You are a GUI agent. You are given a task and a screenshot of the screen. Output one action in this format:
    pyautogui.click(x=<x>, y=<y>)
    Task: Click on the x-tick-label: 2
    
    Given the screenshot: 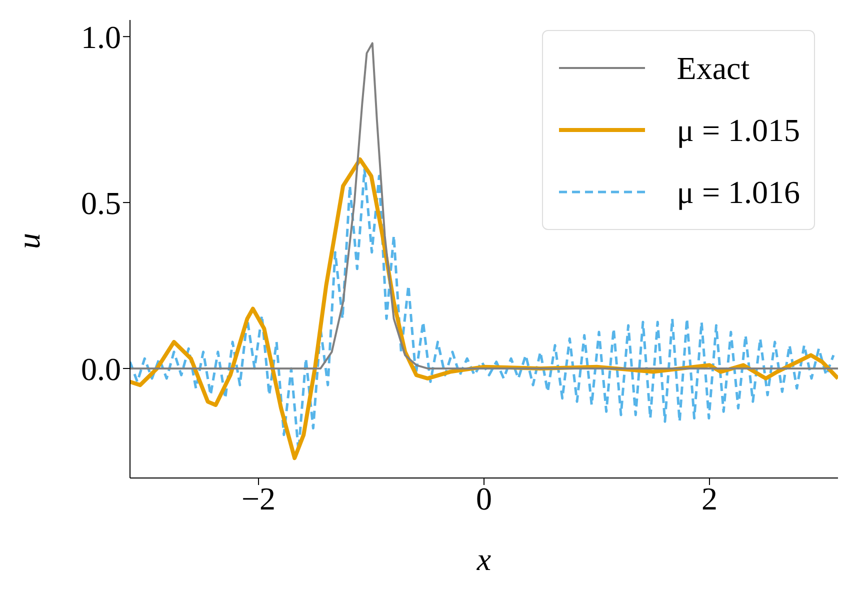 What is the action you would take?
    pyautogui.click(x=709, y=498)
    